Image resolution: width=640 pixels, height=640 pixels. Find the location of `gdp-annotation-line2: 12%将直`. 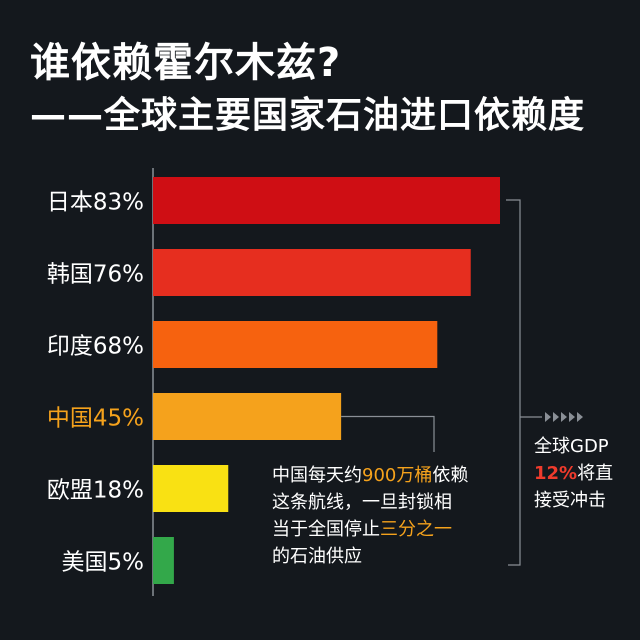

gdp-annotation-line2: 12%将直 is located at coordinates (584, 473).